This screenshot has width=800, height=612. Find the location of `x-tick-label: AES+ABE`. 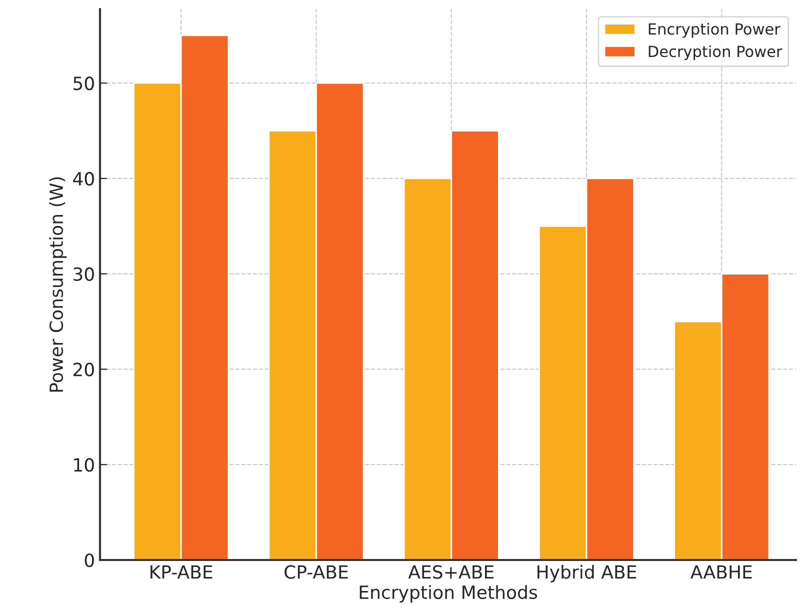

x-tick-label: AES+ABE is located at coordinates (451, 572).